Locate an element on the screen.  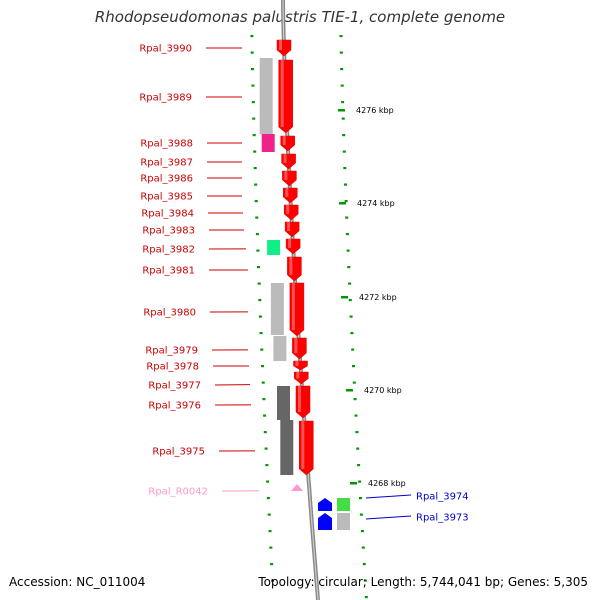
gene-label: Rpal_3984 is located at coordinates (167, 214).